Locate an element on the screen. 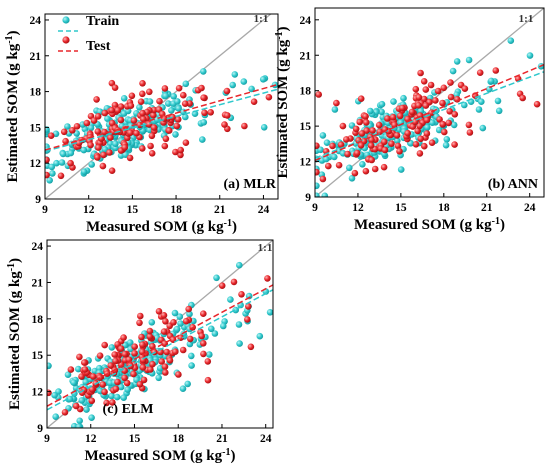 This screenshot has height=468, width=550. x-tick-label: 12 is located at coordinates (91, 439).